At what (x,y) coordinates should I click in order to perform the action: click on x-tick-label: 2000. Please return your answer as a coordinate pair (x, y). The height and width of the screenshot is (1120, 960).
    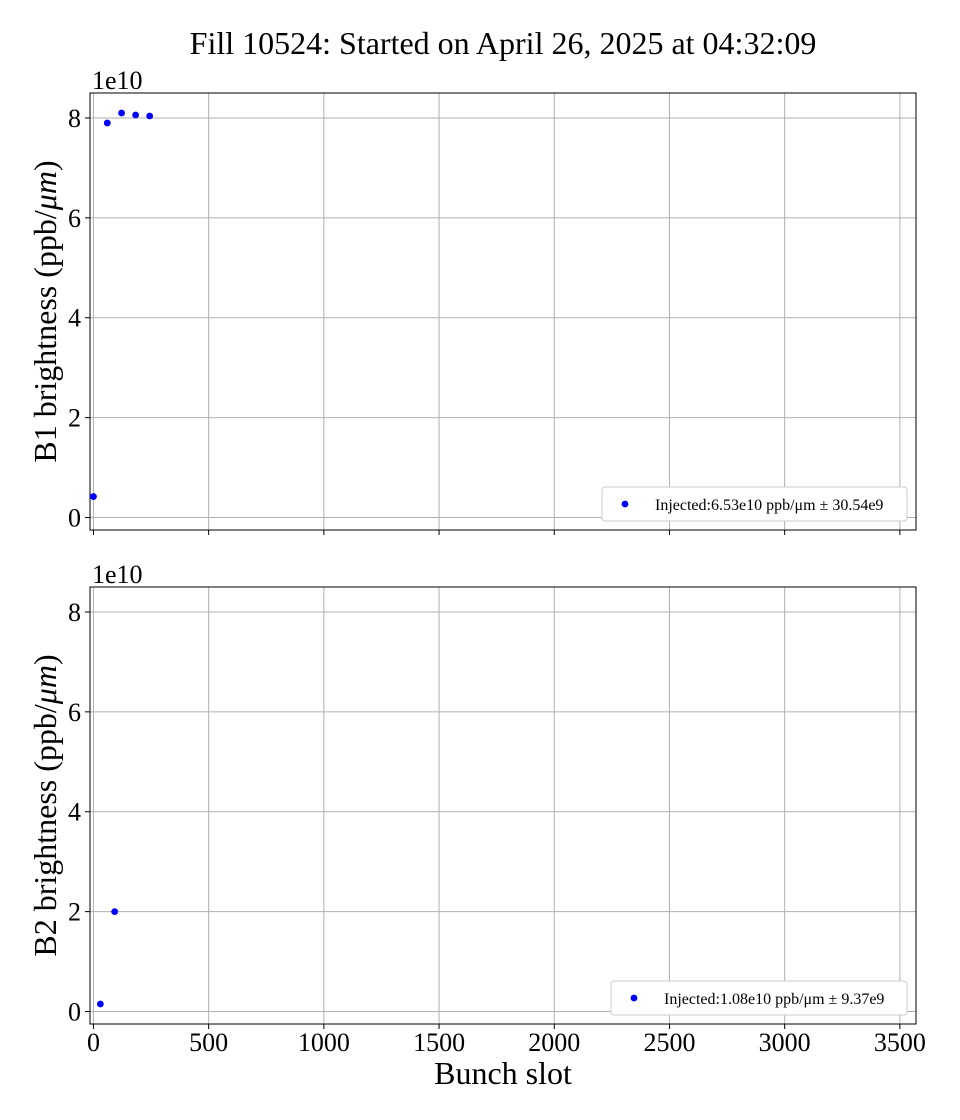
    Looking at the image, I should click on (554, 1042).